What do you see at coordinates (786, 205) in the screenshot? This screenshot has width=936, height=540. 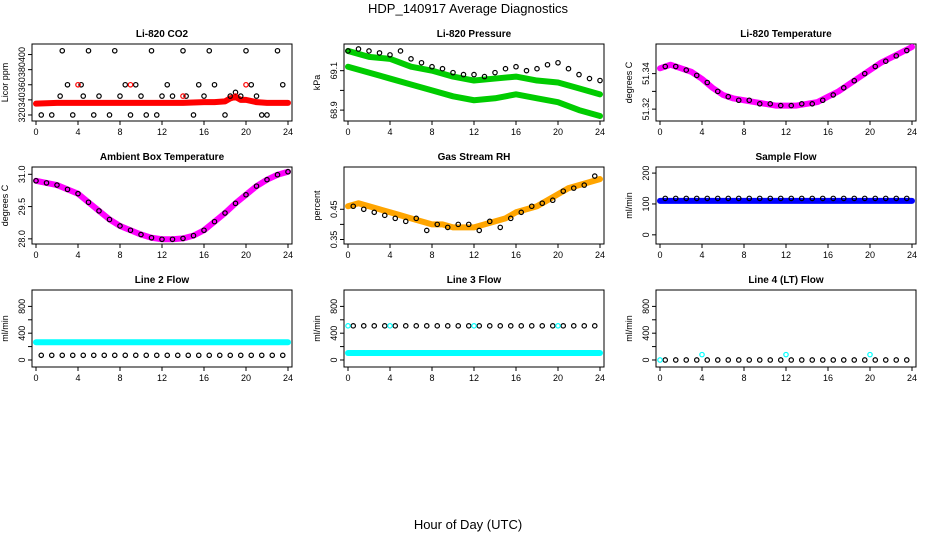 I see `plot-frame` at bounding box center [786, 205].